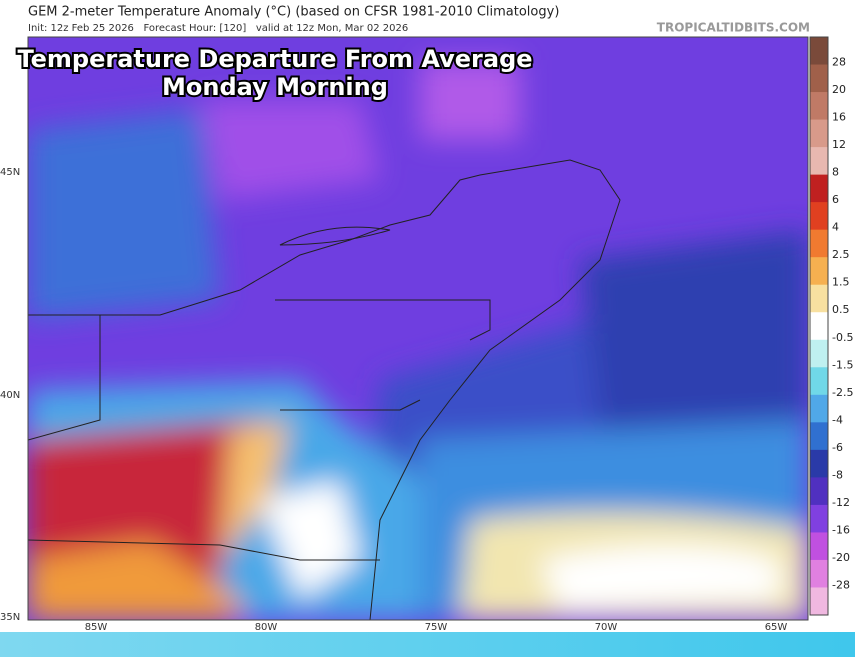 This screenshot has width=855, height=661. I want to click on colorbar-label: -0.5, so click(842, 337).